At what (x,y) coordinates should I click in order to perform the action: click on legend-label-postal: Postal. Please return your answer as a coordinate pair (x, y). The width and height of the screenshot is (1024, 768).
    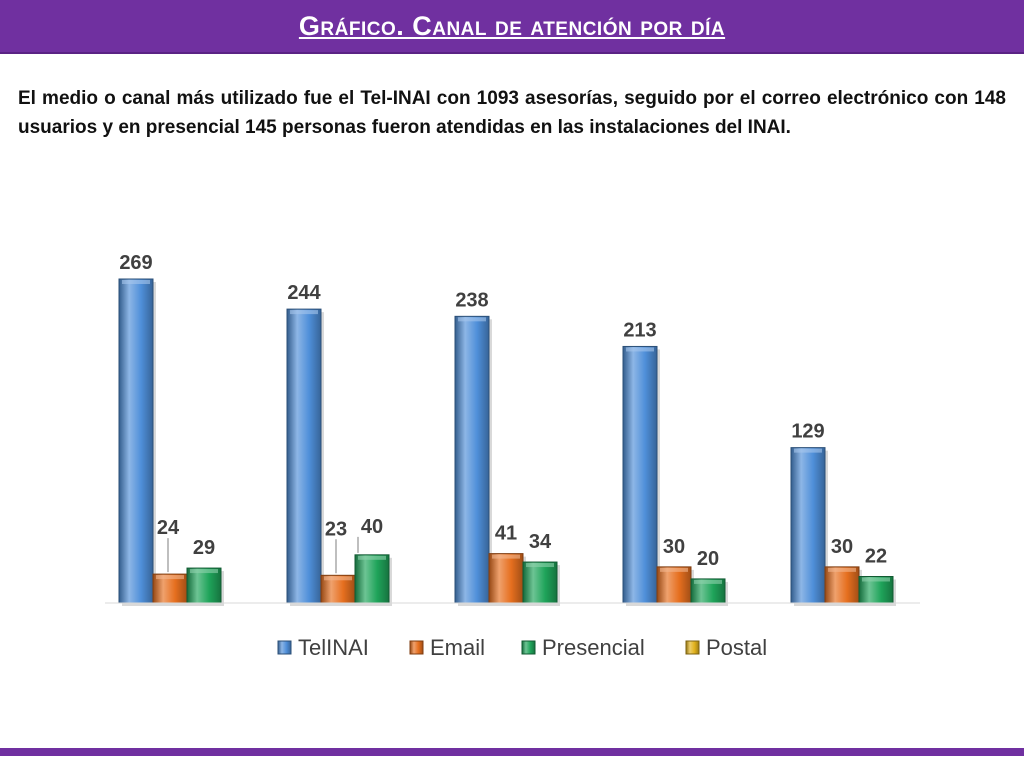
    Looking at the image, I should click on (736, 647).